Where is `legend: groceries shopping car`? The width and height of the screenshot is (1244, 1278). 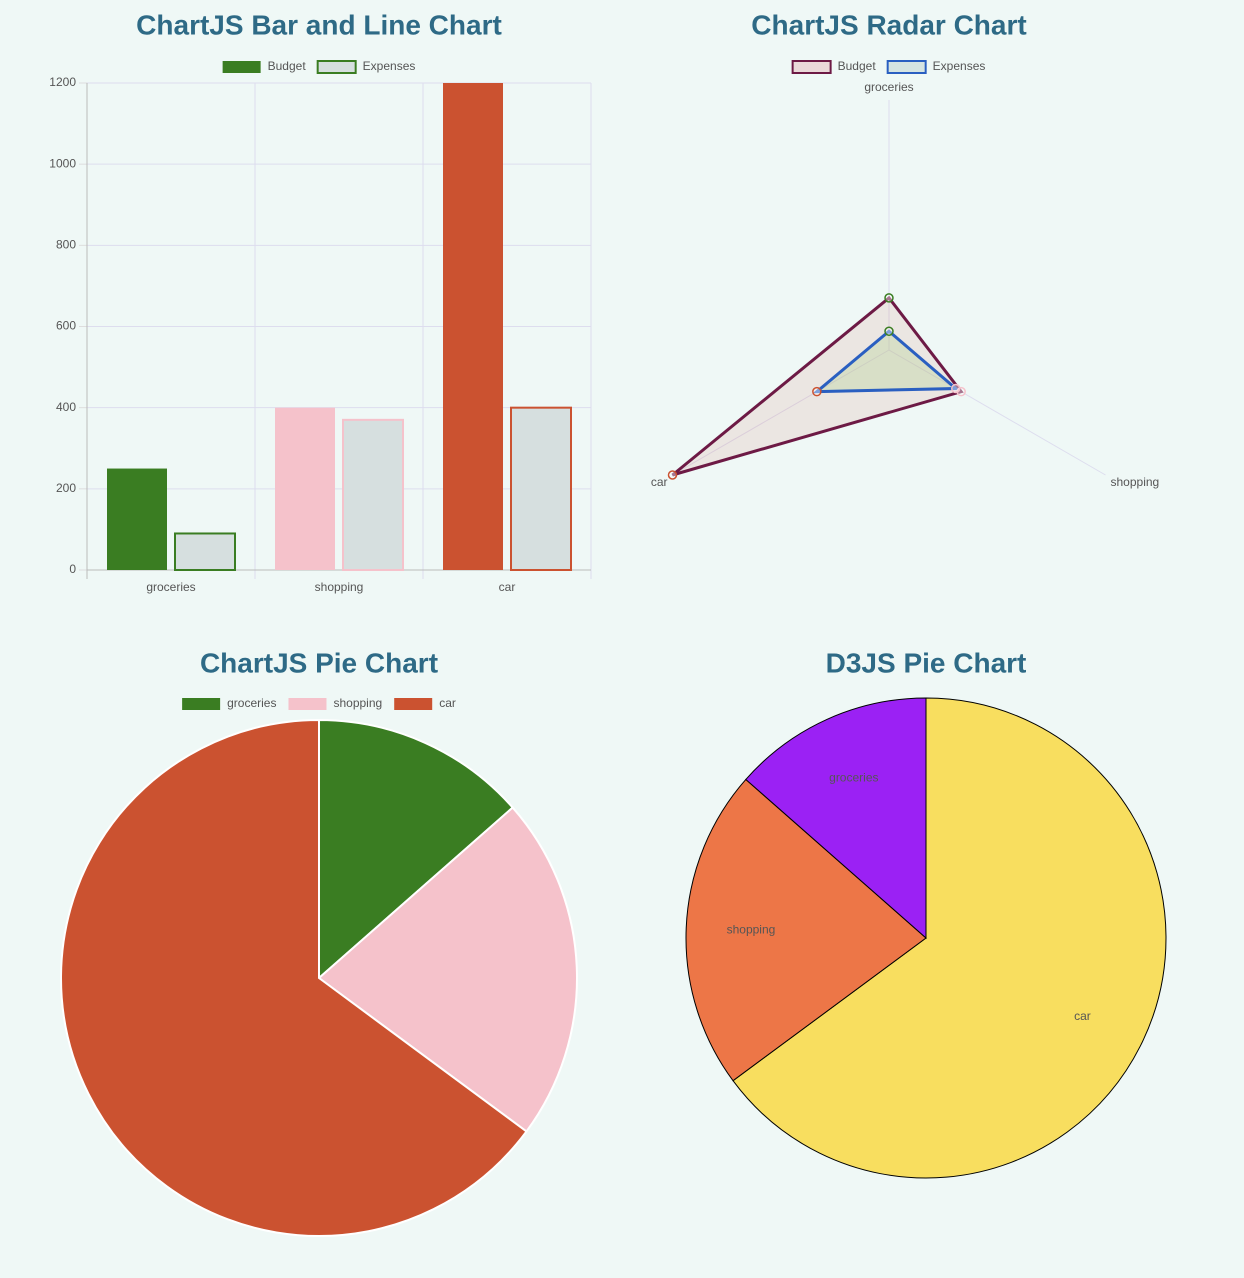
legend: groceries shopping car is located at coordinates (319, 703).